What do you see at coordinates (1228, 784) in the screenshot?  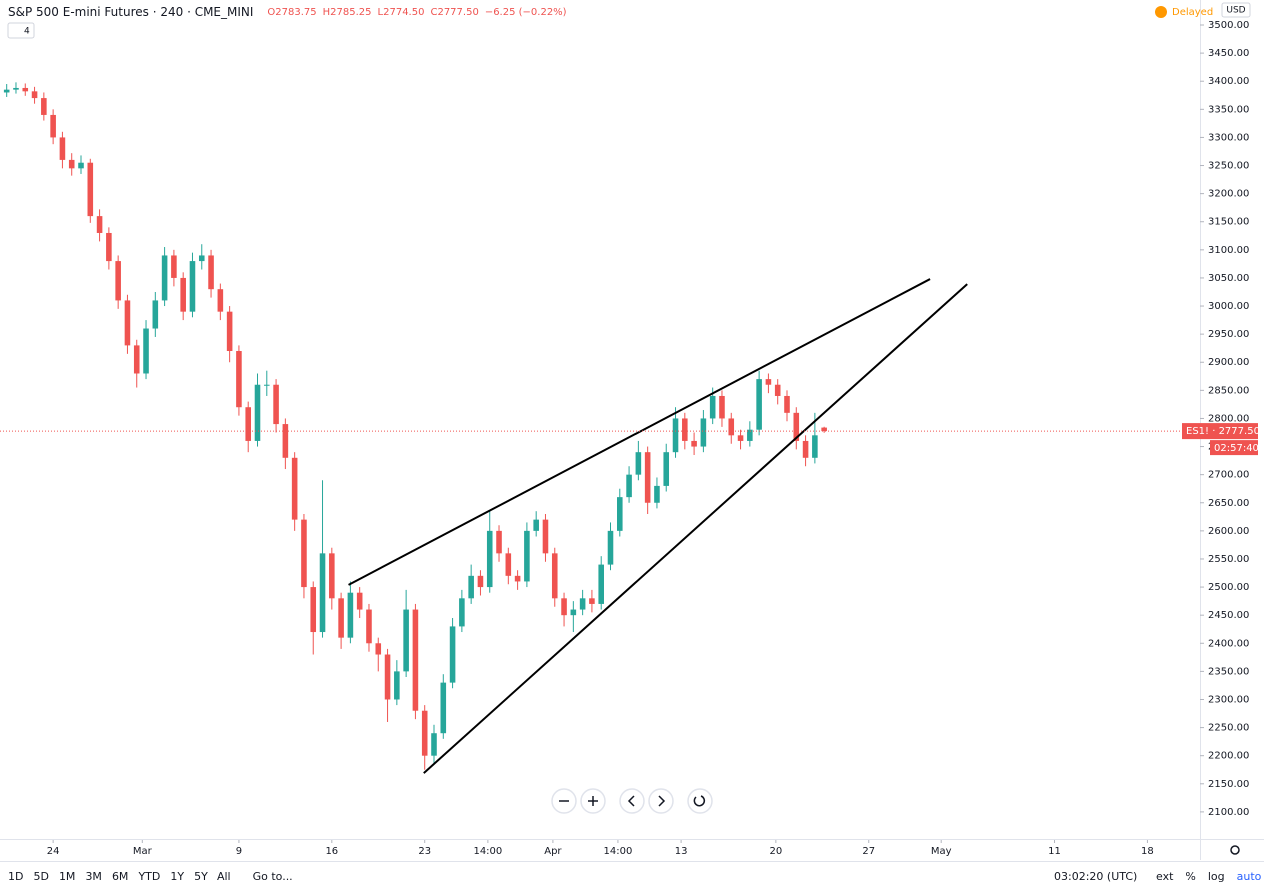 I see `y-tick-label: 2150.00` at bounding box center [1228, 784].